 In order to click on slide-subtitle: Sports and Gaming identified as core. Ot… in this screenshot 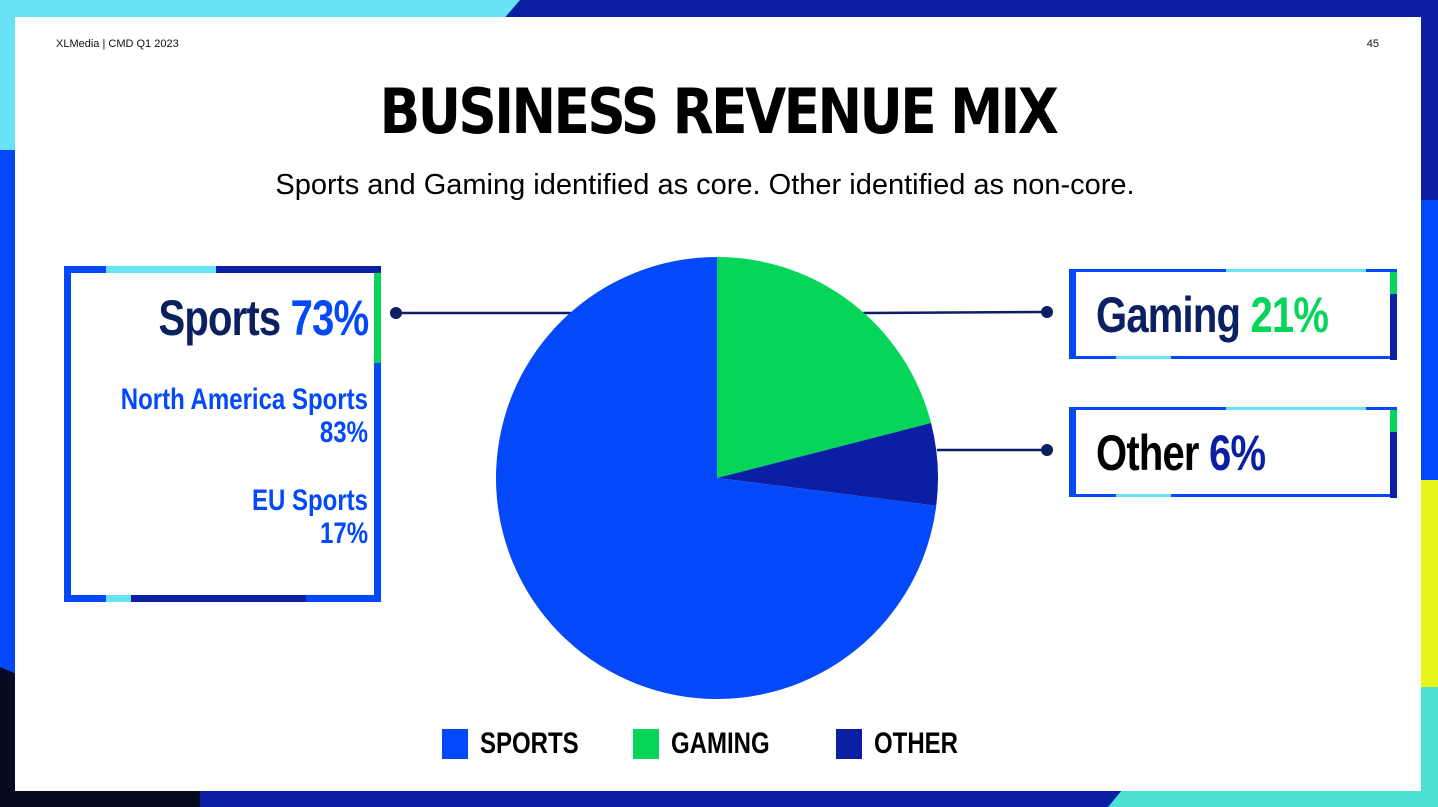, I will do `click(705, 185)`.